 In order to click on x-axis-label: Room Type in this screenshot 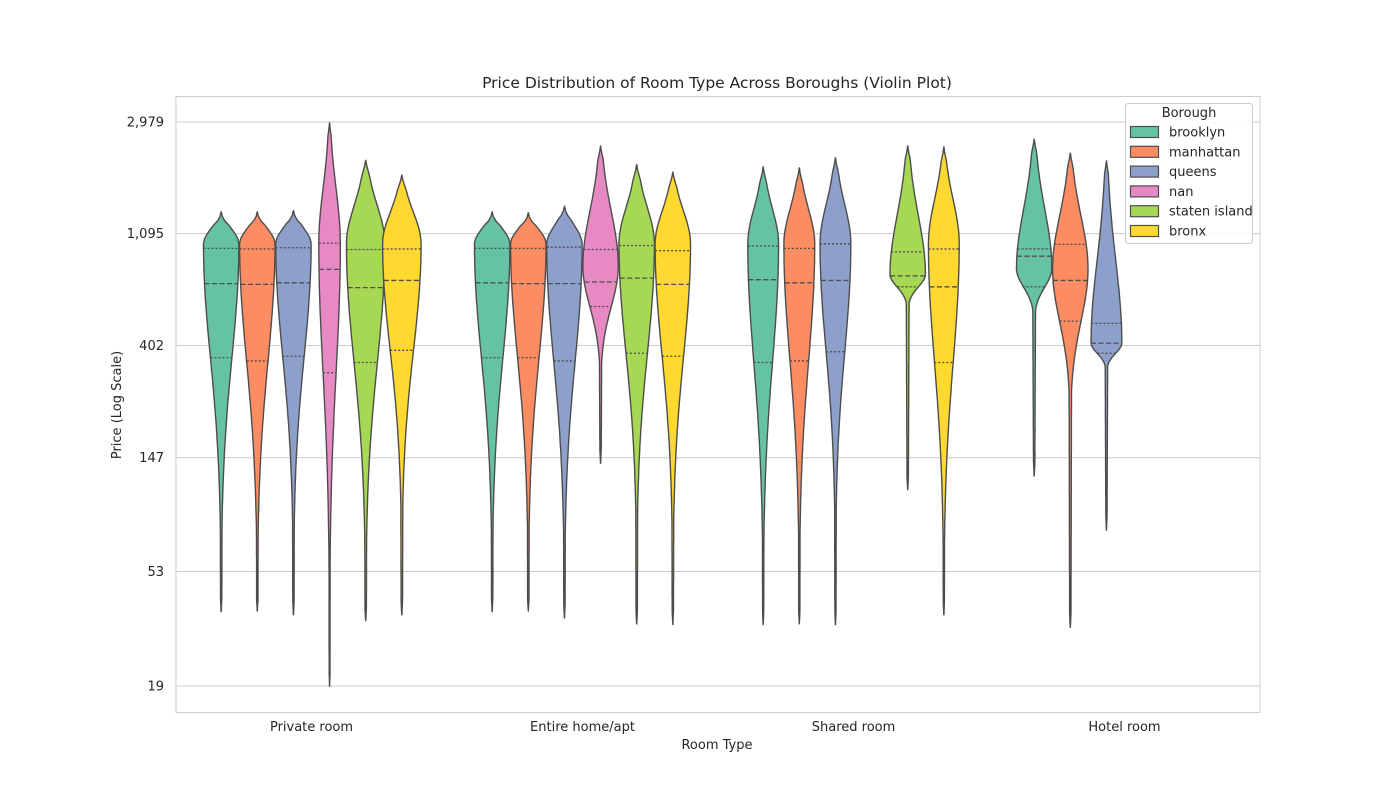, I will do `click(716, 745)`.